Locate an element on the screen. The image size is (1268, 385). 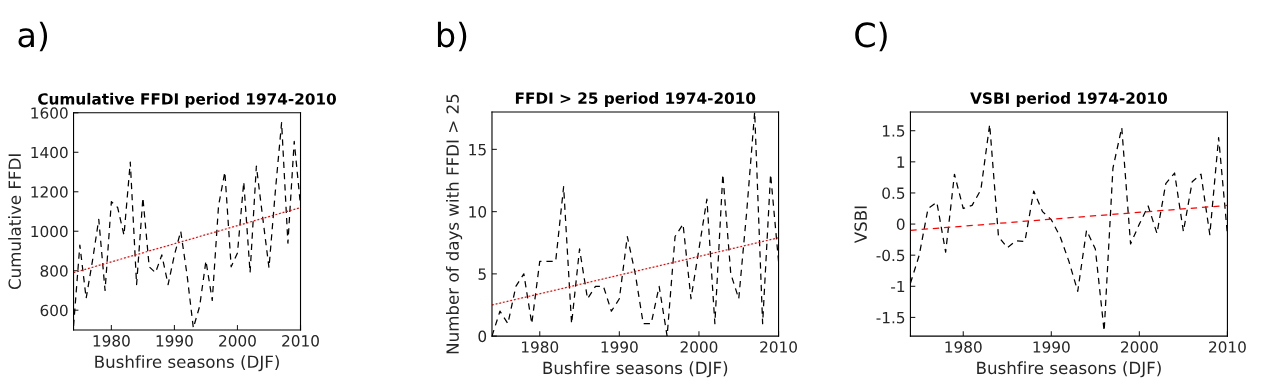
y-tick-label: -0.5 is located at coordinates (890, 255).